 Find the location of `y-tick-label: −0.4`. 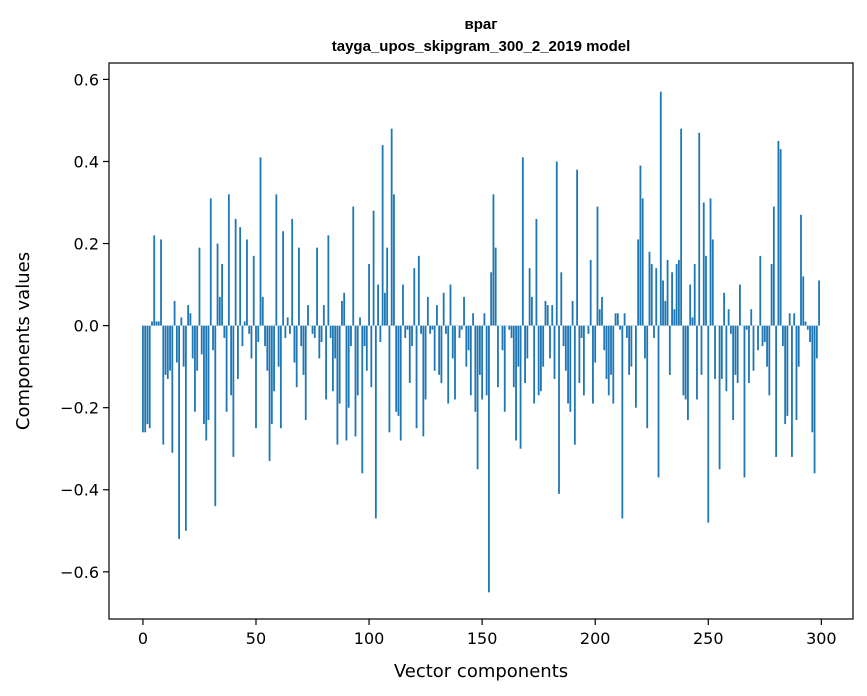

y-tick-label: −0.4 is located at coordinates (79, 490).